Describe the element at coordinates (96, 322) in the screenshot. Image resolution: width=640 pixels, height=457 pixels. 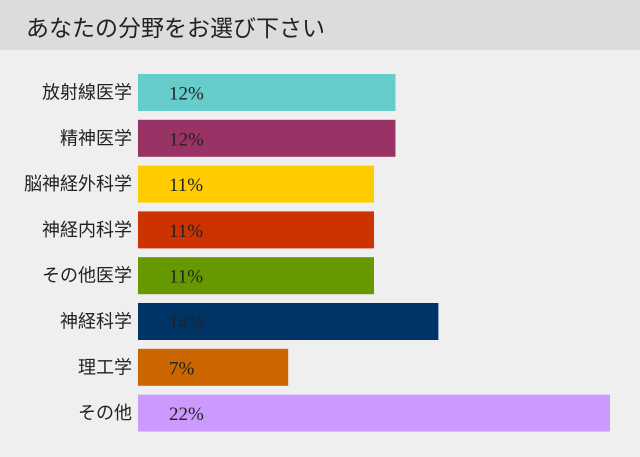
I see `category-label: 神経科学` at that location.